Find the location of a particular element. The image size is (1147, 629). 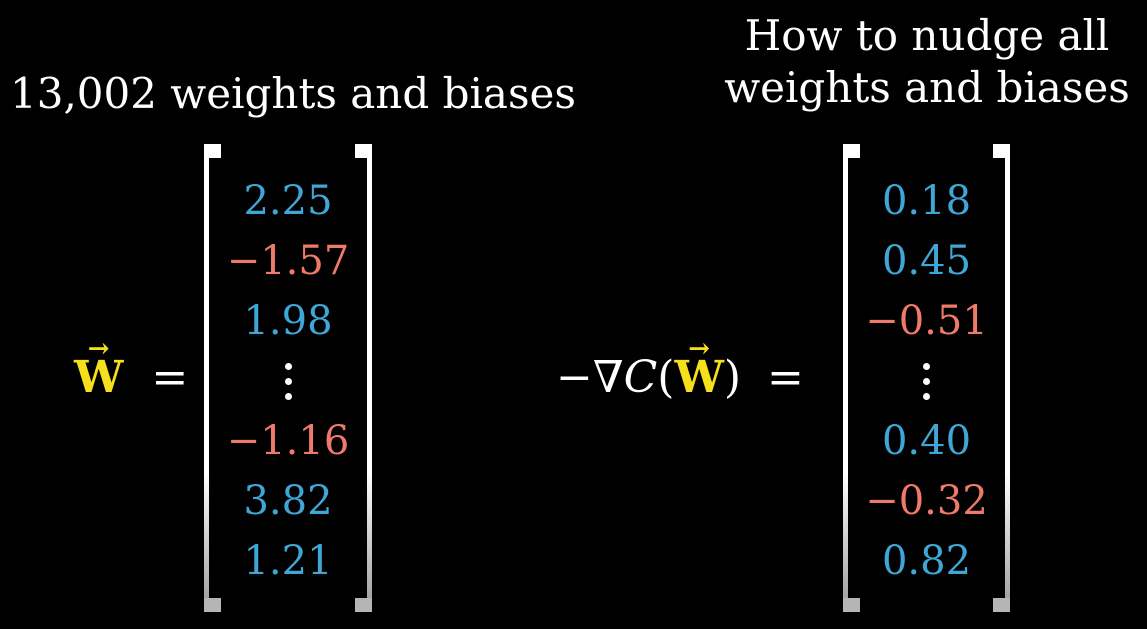

close-paren: ) is located at coordinates (732, 377).